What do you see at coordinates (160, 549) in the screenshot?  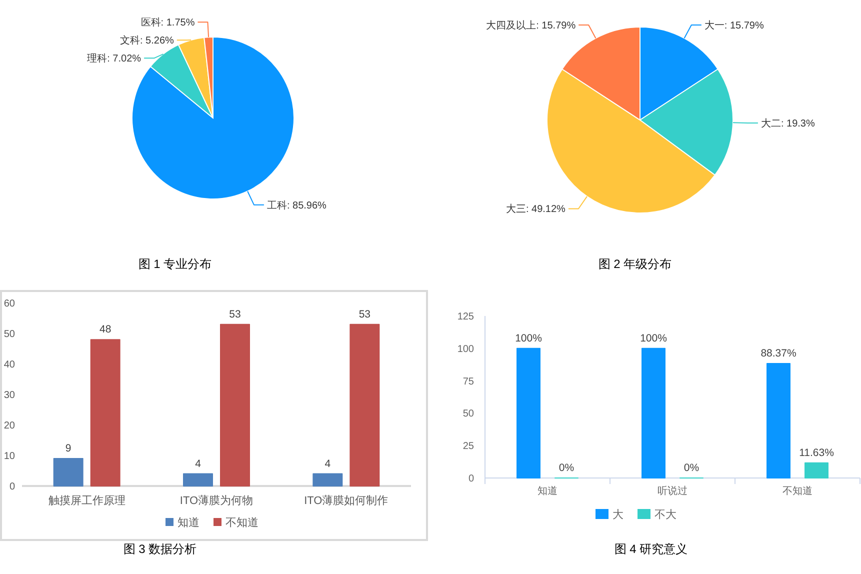 I see `text: 图 3 数据分析` at bounding box center [160, 549].